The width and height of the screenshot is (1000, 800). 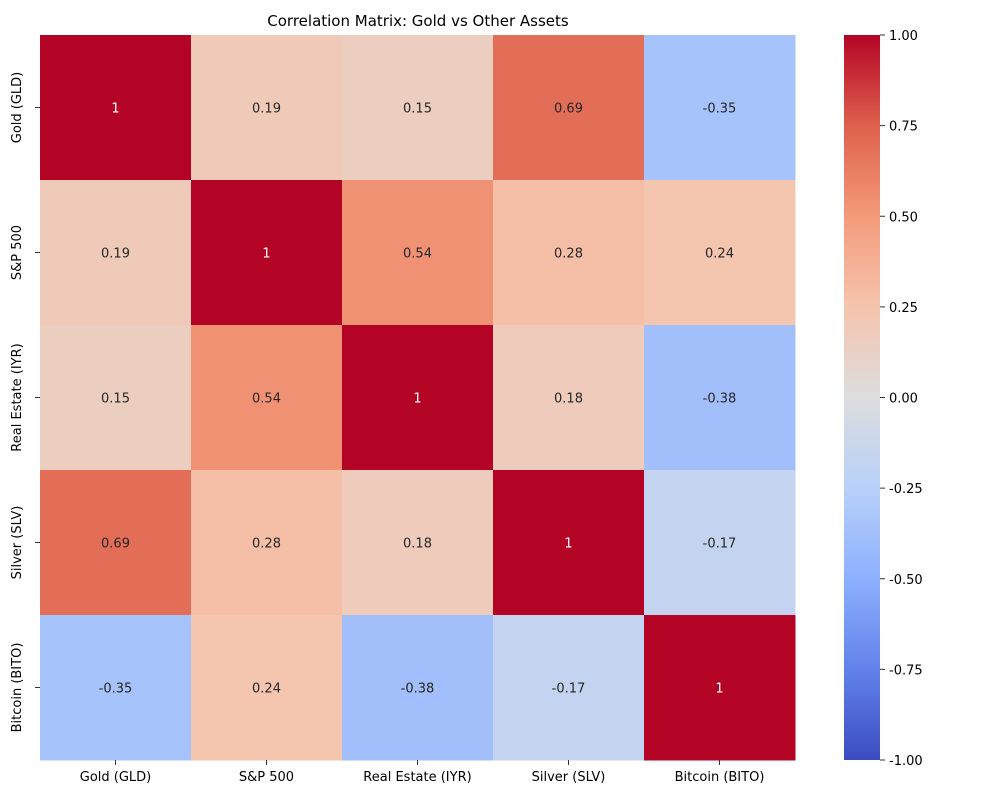 What do you see at coordinates (906, 670) in the screenshot?
I see `colorbar-tick-label: -0.75` at bounding box center [906, 670].